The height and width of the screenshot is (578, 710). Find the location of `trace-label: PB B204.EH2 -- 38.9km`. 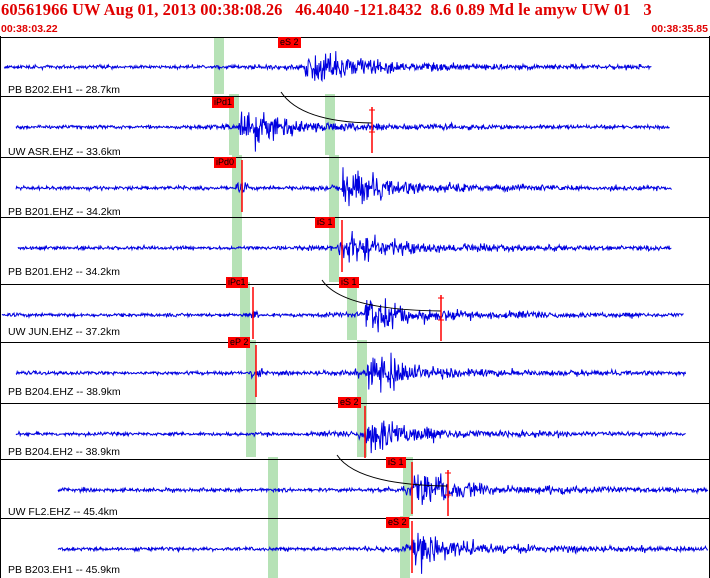

trace-label: PB B204.EH2 -- 38.9km is located at coordinates (64, 452).